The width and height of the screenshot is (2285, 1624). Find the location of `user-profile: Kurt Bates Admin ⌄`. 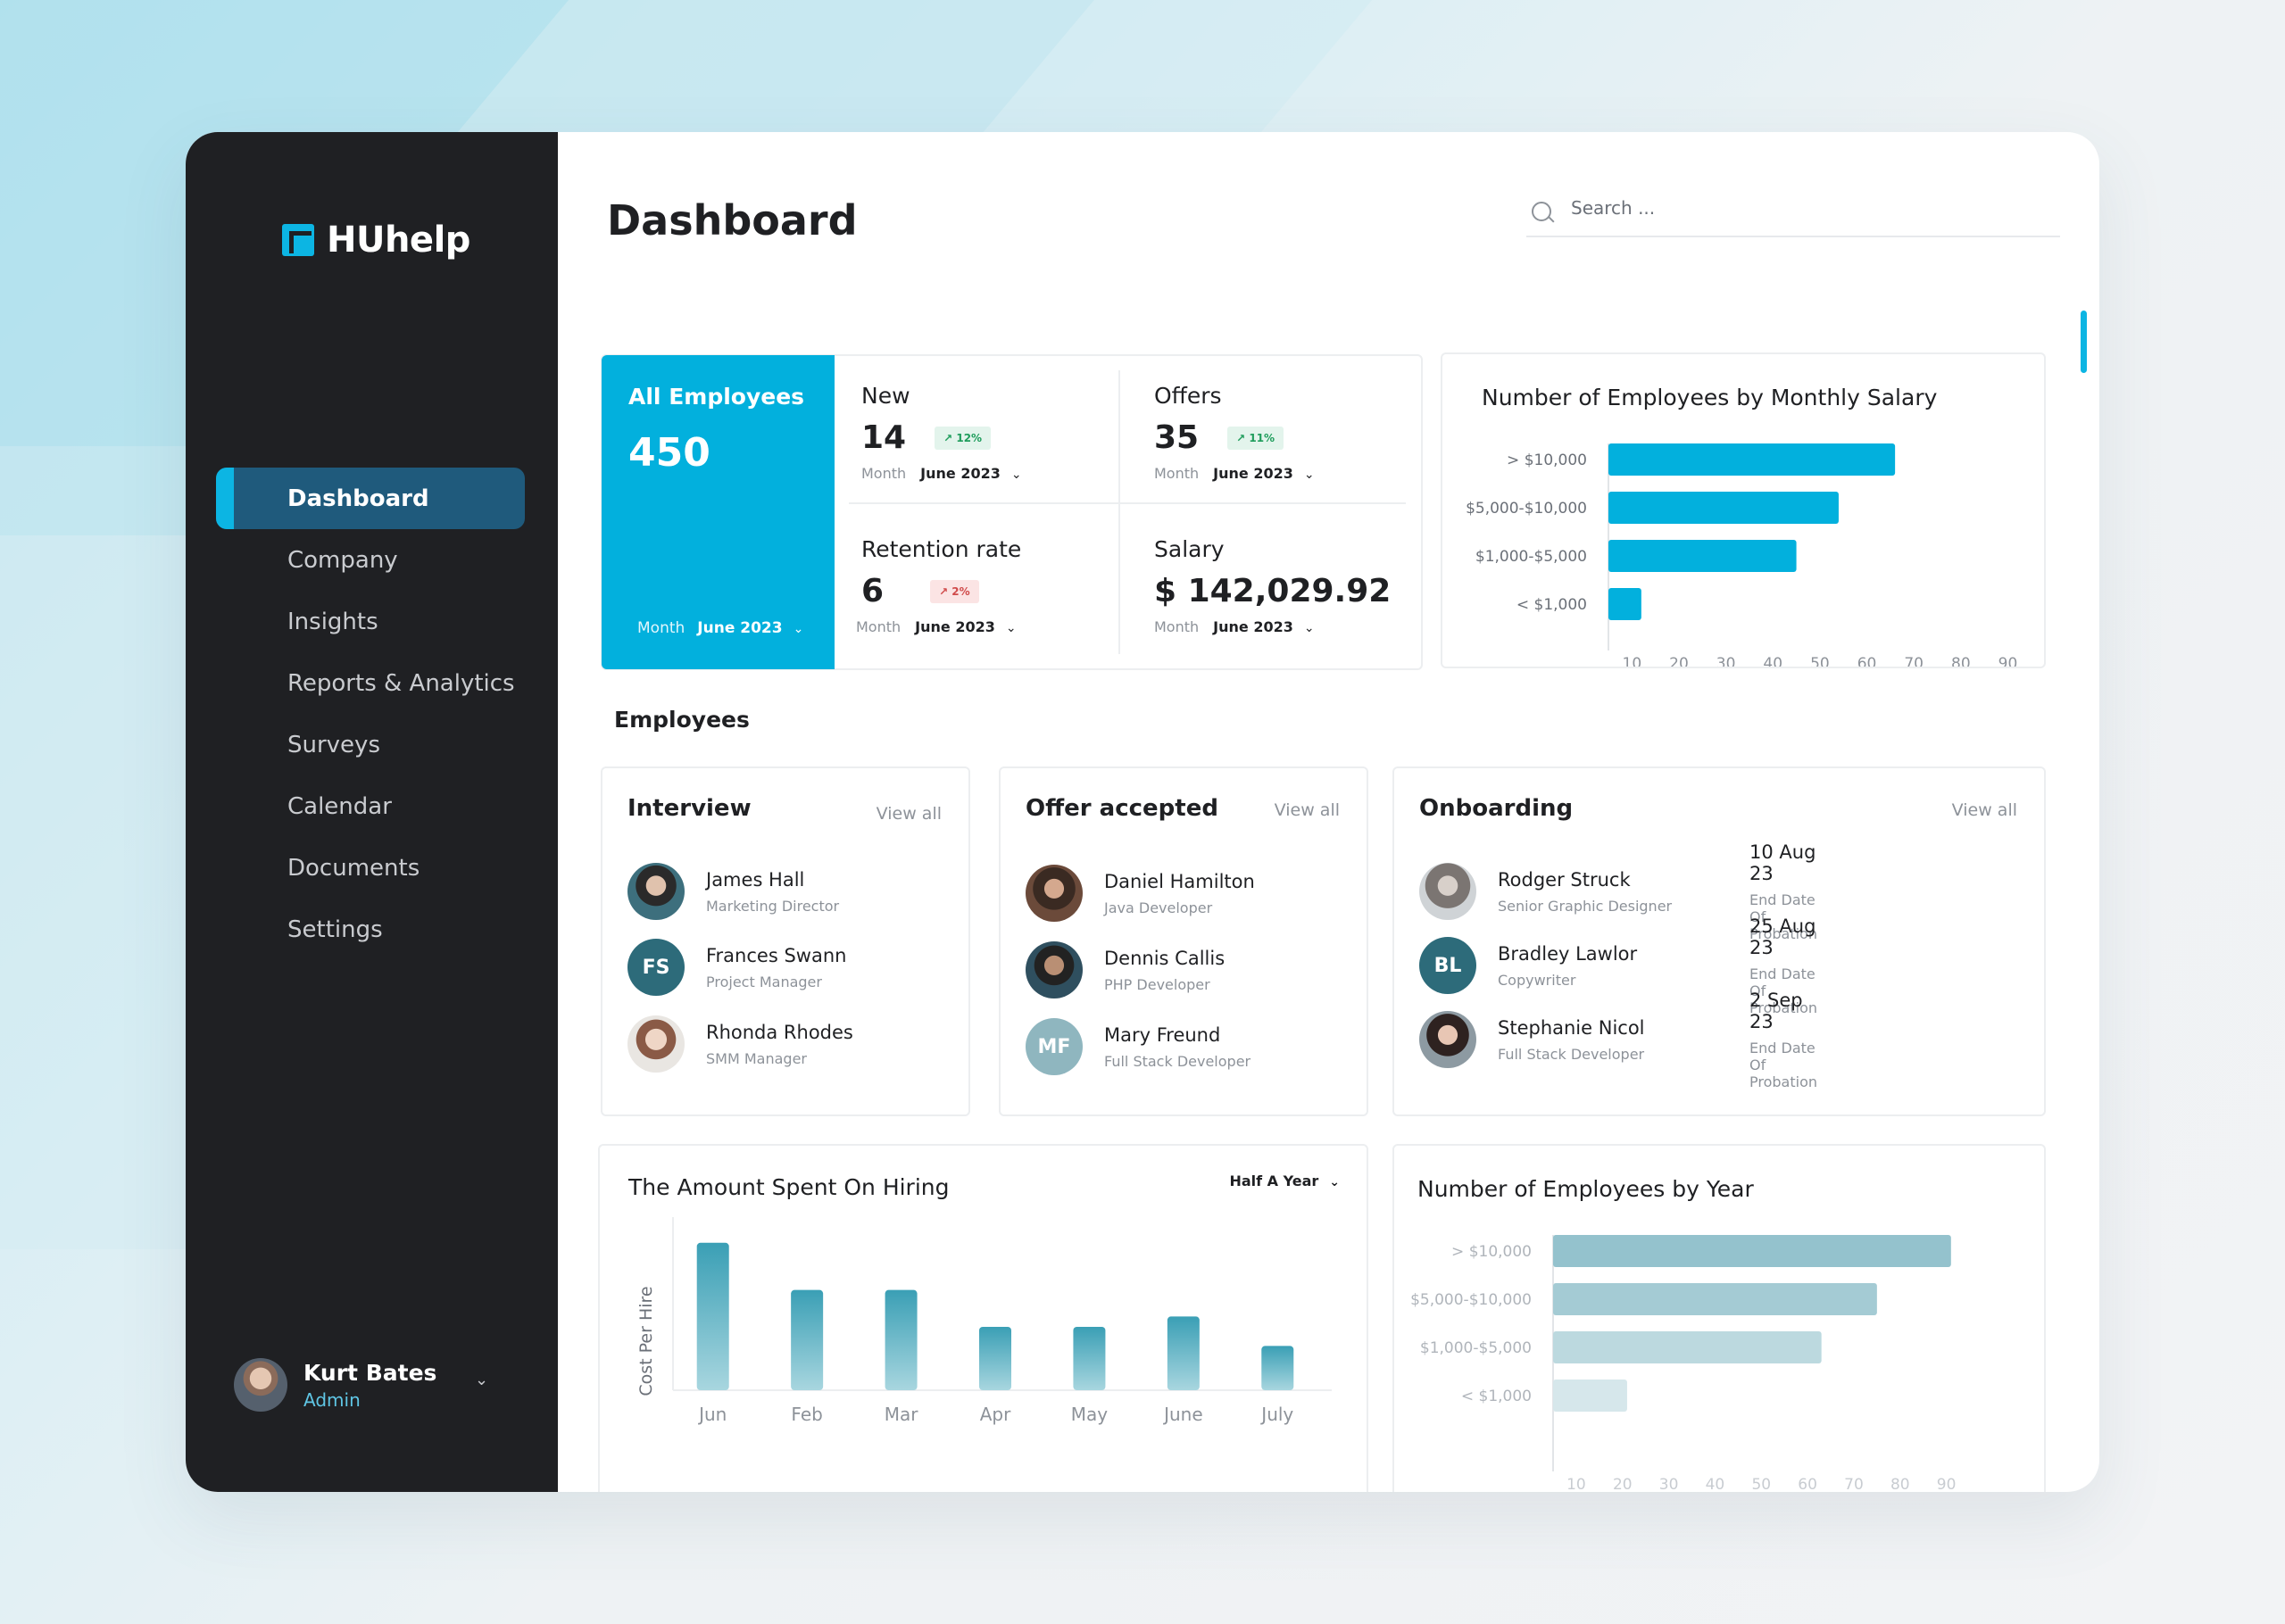

user-profile: Kurt Bates Admin ⌄ is located at coordinates (361, 1385).